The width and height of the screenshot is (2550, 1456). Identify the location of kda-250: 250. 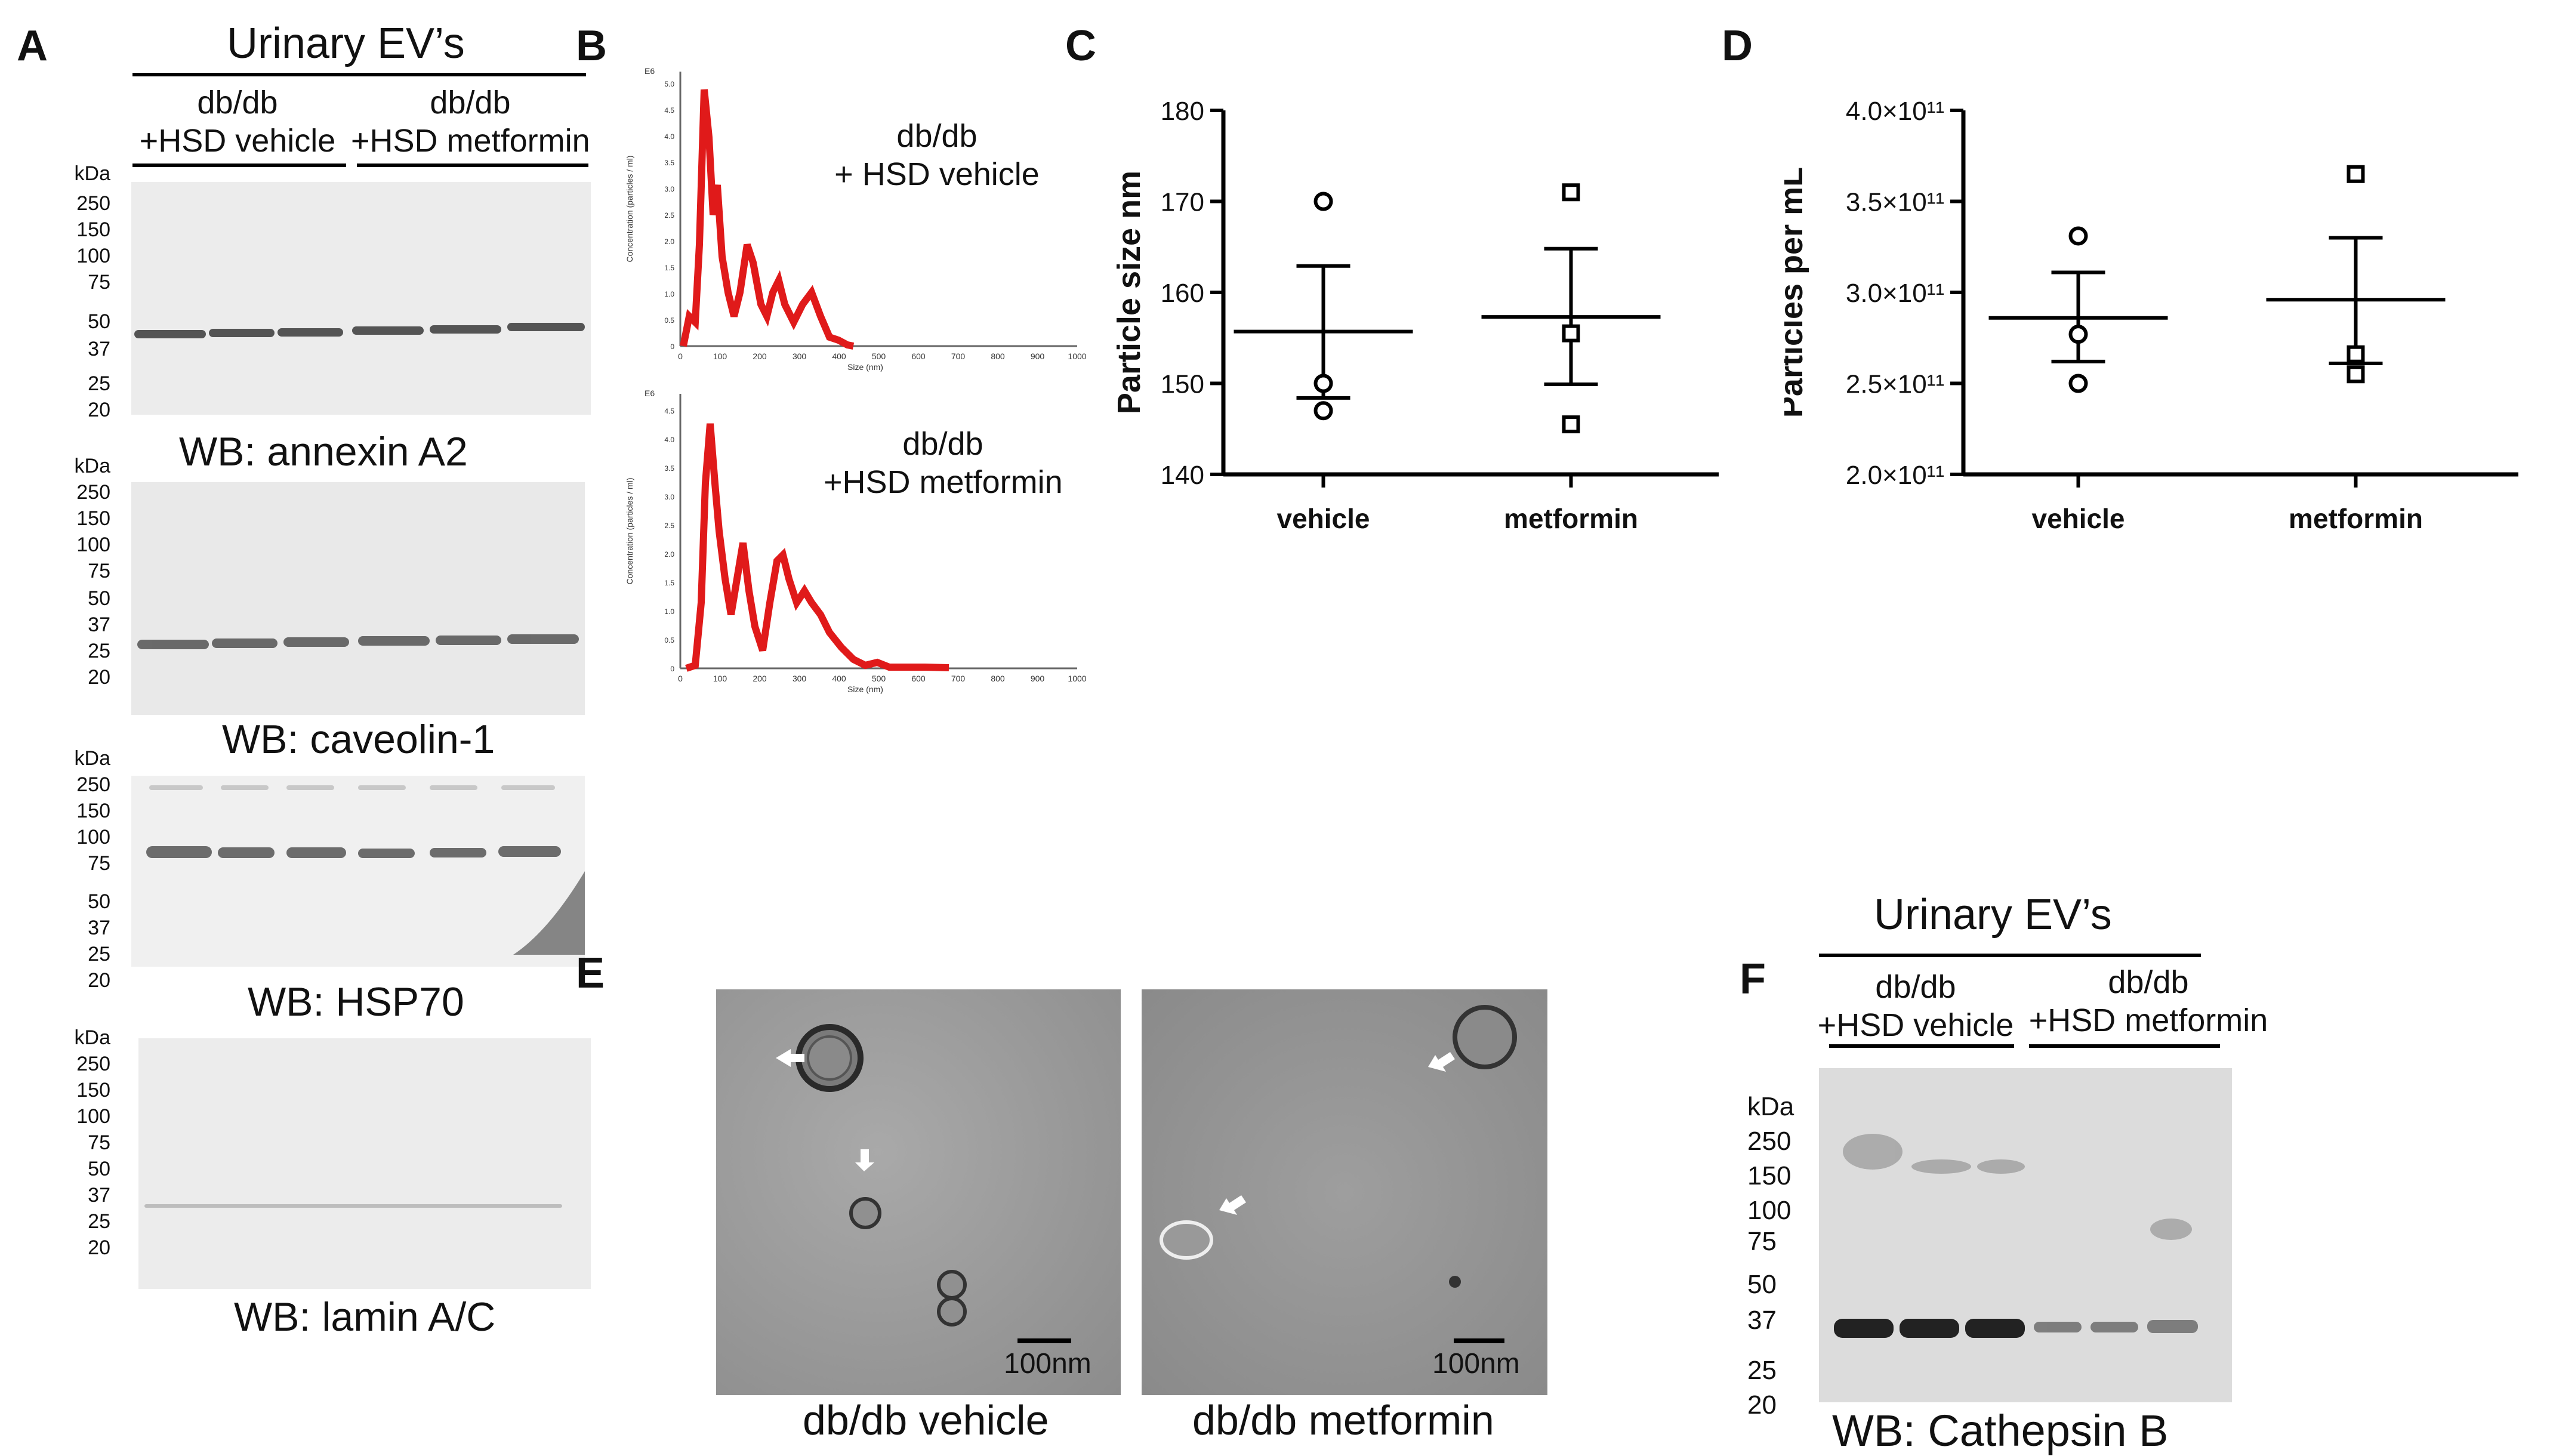
(93, 492).